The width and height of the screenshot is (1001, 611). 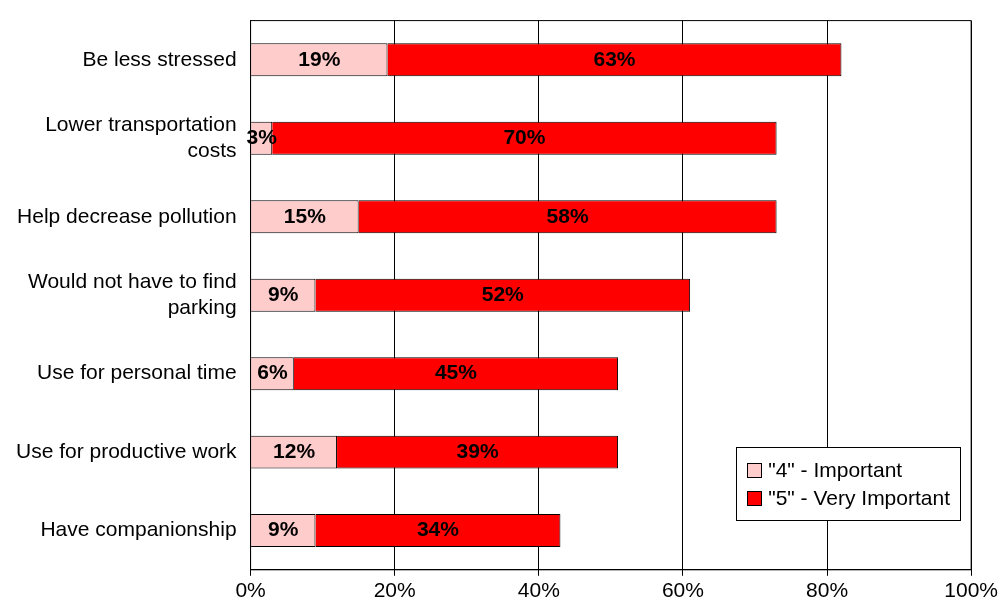 I want to click on data-label: 52%, so click(x=503, y=293).